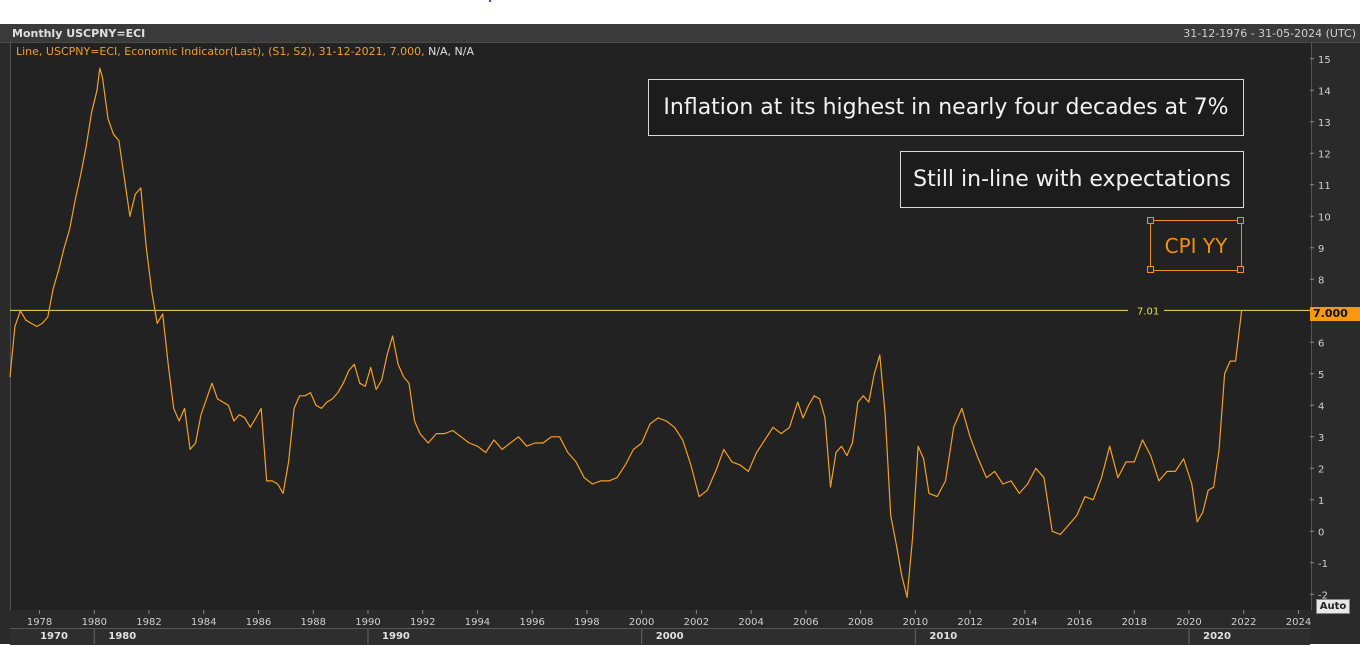 Image resolution: width=1360 pixels, height=645 pixels. I want to click on y-tick-label: 3, so click(1321, 438).